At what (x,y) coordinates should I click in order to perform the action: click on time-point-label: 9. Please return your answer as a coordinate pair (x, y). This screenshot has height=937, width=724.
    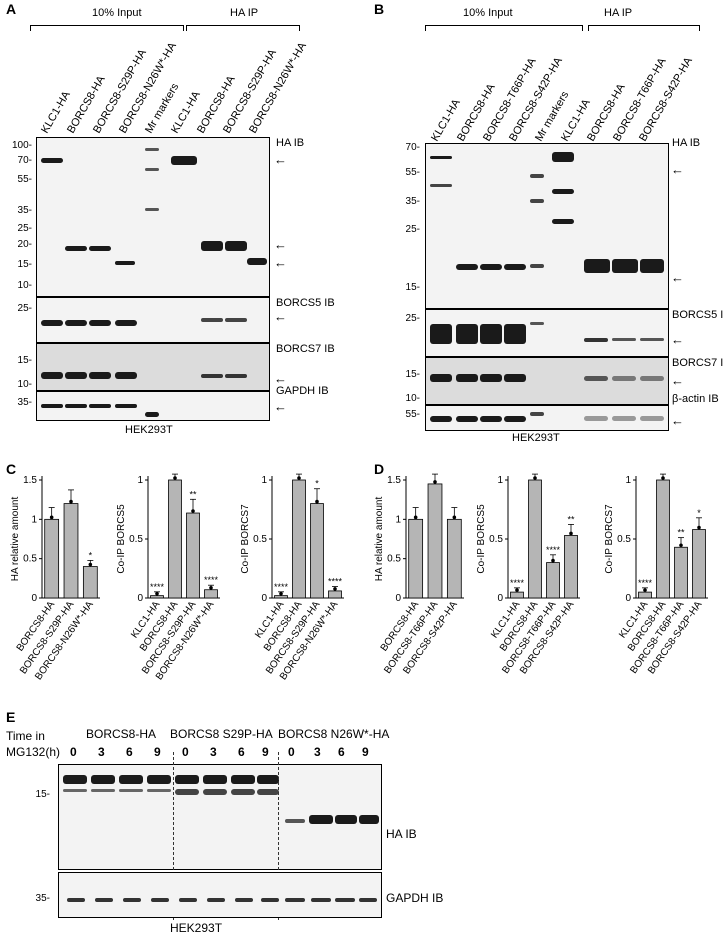
    Looking at the image, I should click on (157, 752).